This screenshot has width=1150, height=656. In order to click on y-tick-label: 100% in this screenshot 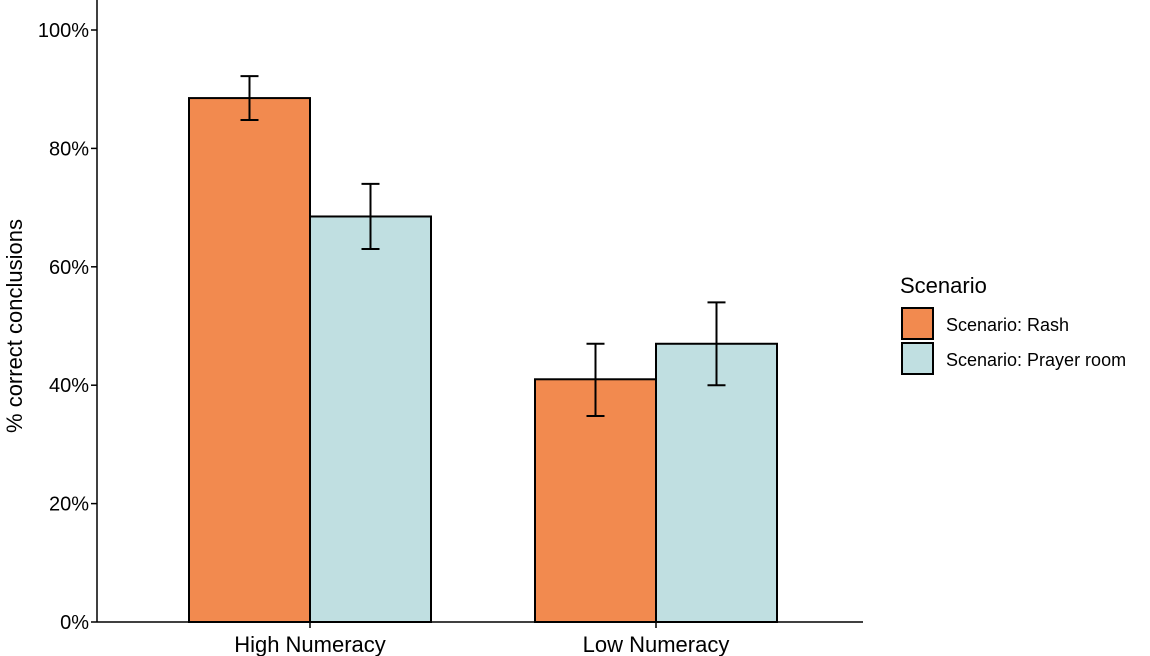, I will do `click(63, 31)`.